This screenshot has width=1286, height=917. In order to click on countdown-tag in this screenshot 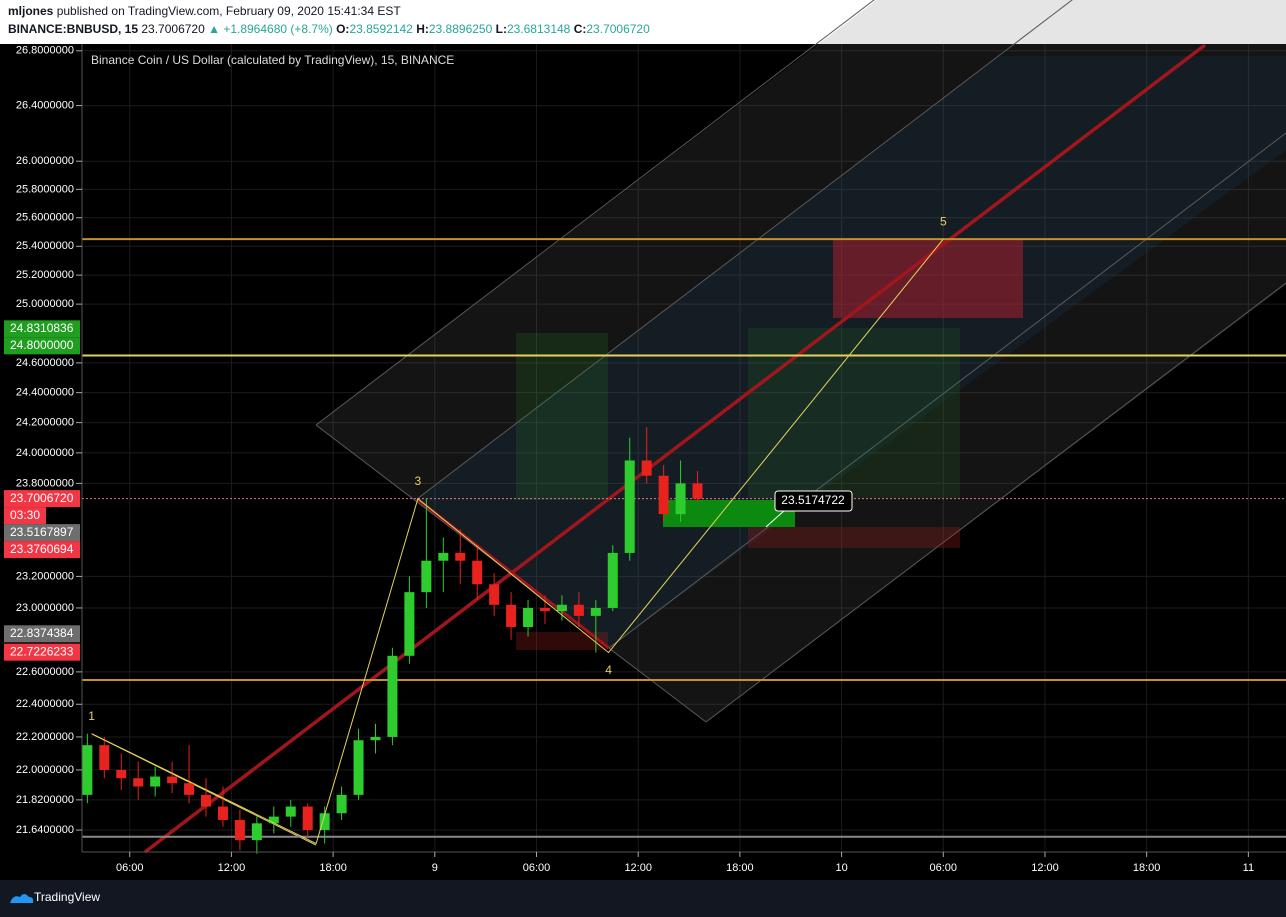, I will do `click(25, 516)`.